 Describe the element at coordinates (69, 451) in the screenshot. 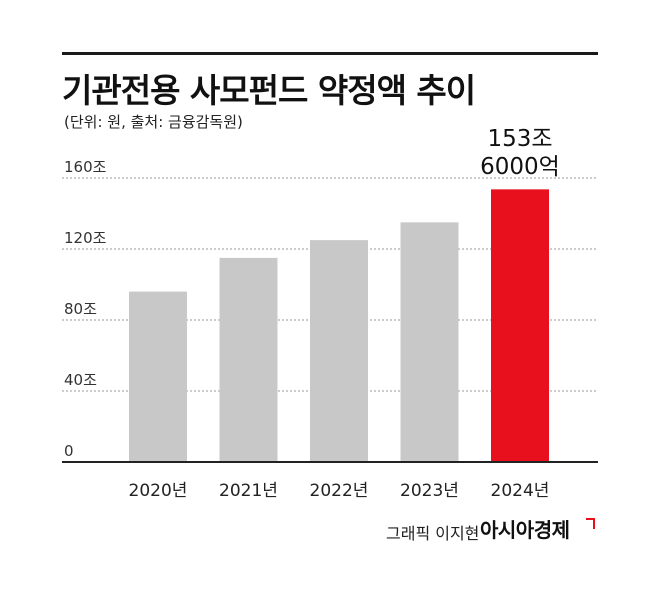

I see `y-tick-label: 0` at that location.